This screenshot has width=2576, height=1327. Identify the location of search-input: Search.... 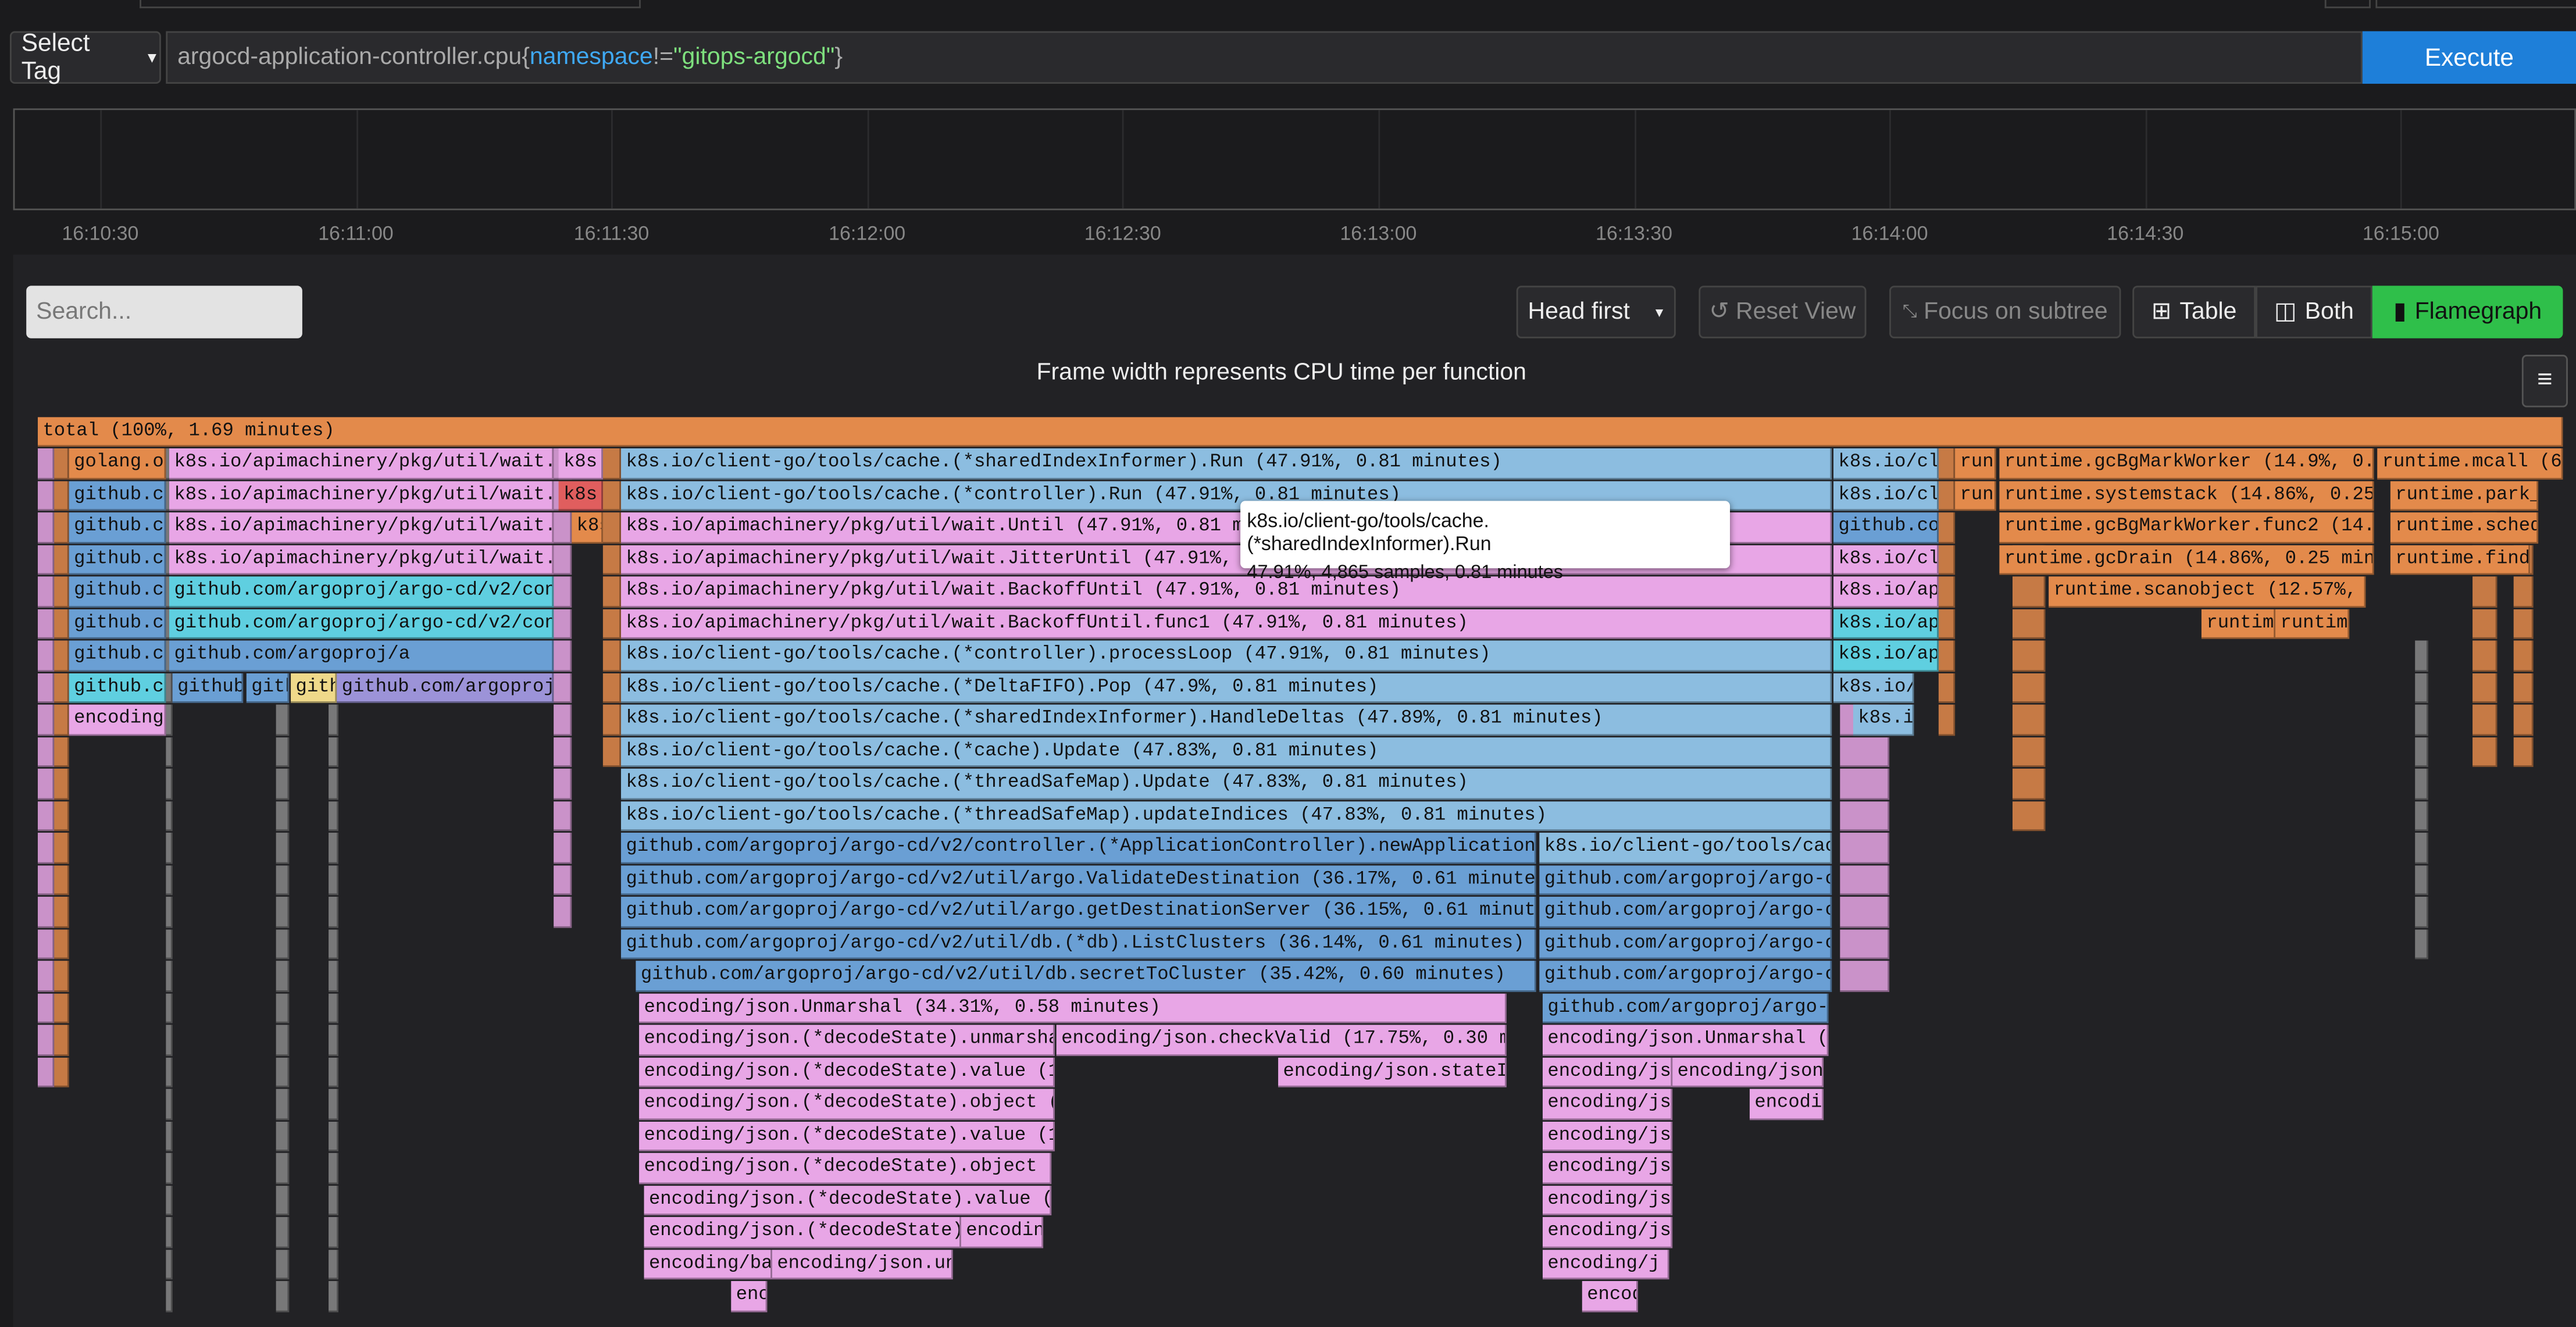
(164, 312).